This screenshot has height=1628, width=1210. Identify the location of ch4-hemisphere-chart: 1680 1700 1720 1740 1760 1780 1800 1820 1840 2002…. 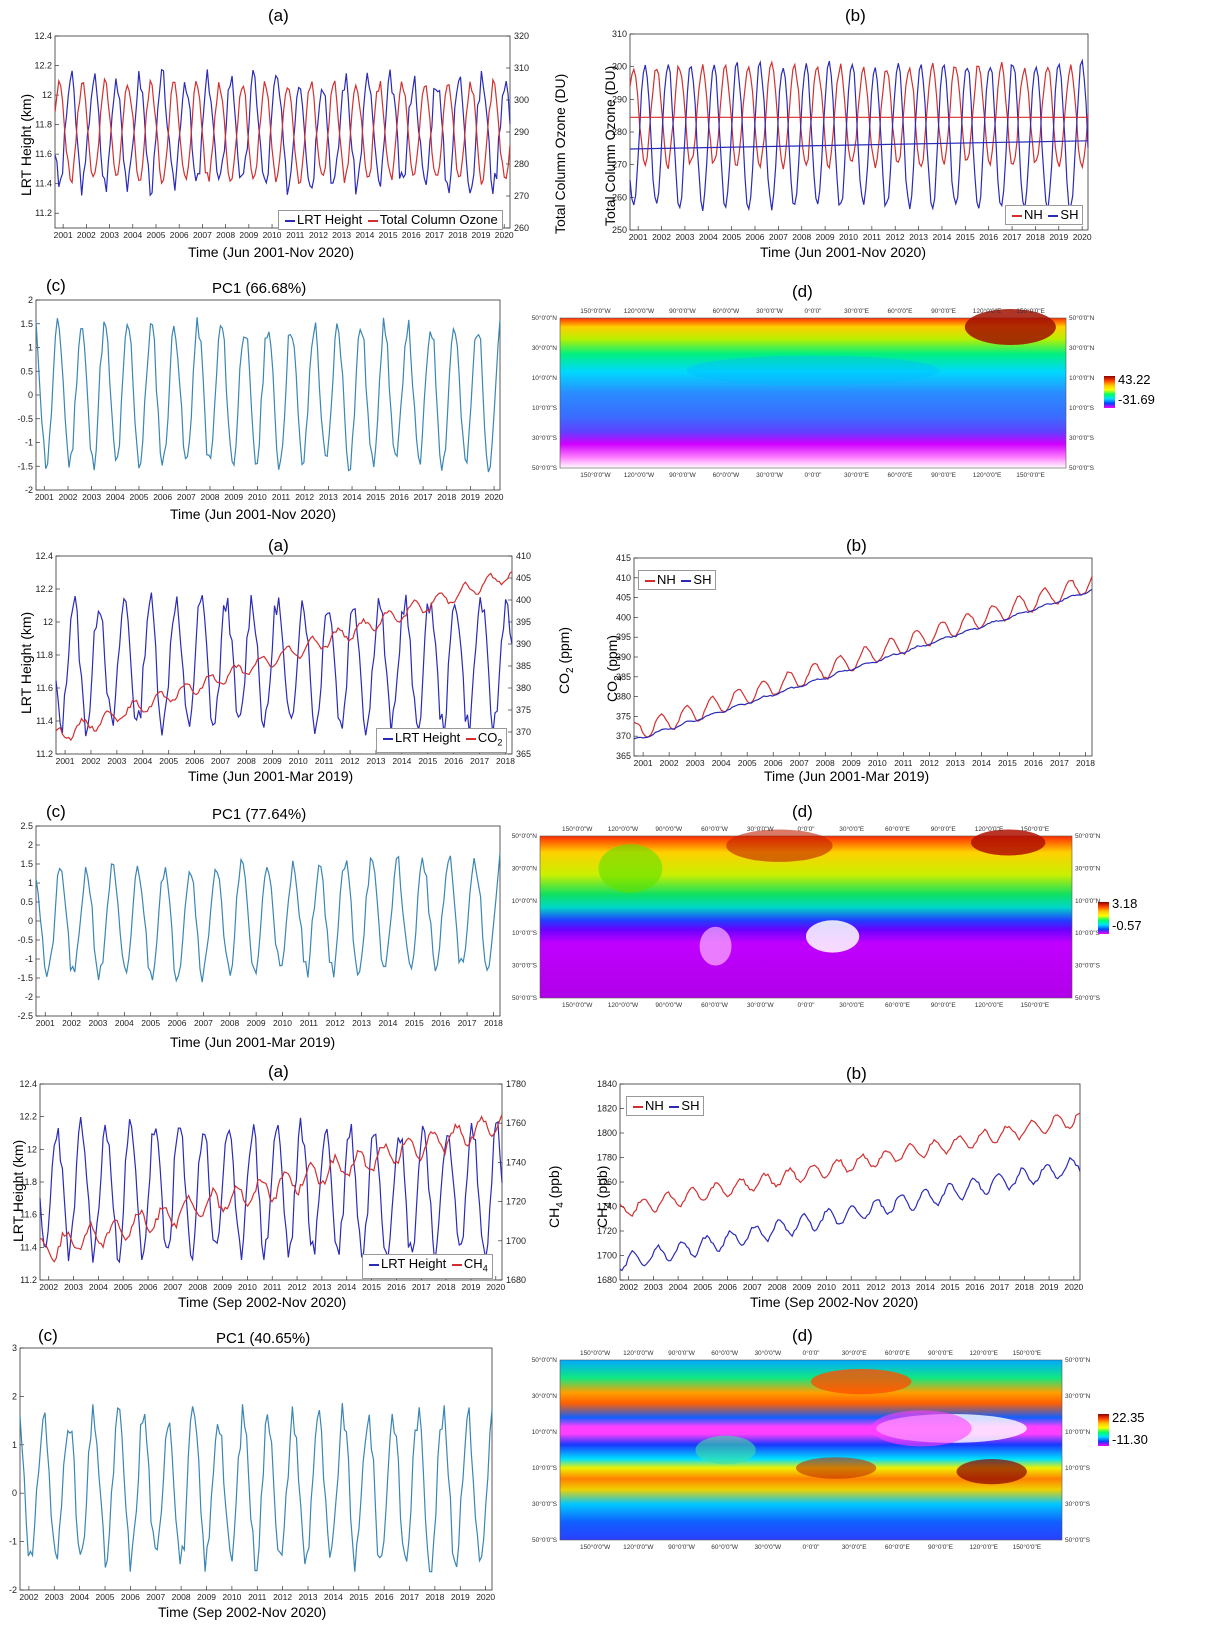
(840, 1185).